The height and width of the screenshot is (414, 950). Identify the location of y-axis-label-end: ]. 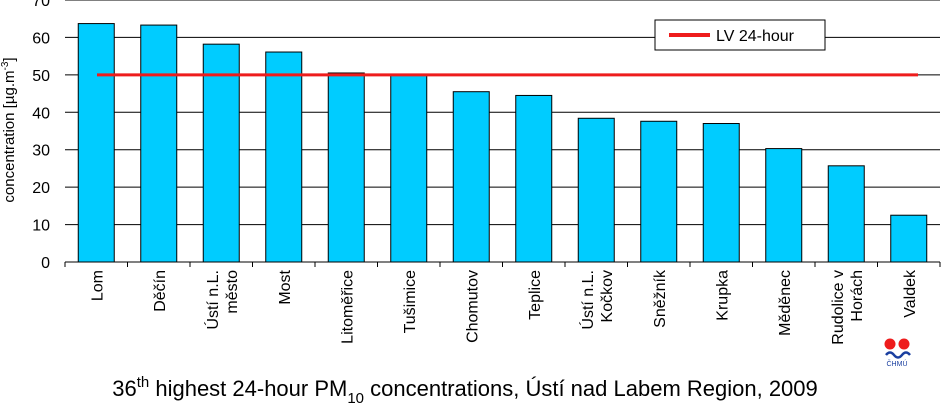
(9, 59).